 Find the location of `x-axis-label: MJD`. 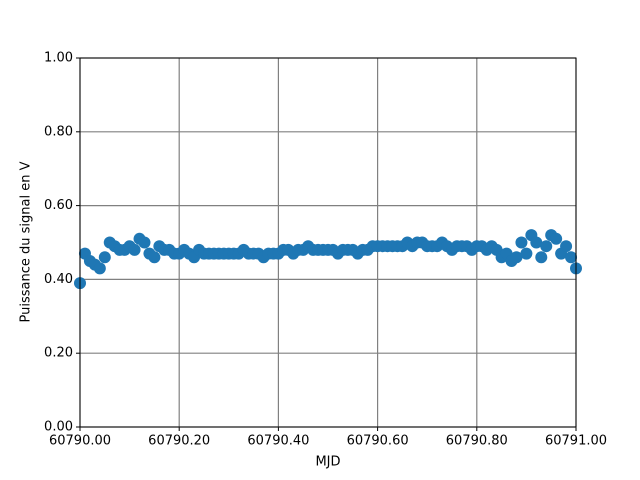

x-axis-label: MJD is located at coordinates (327, 462).